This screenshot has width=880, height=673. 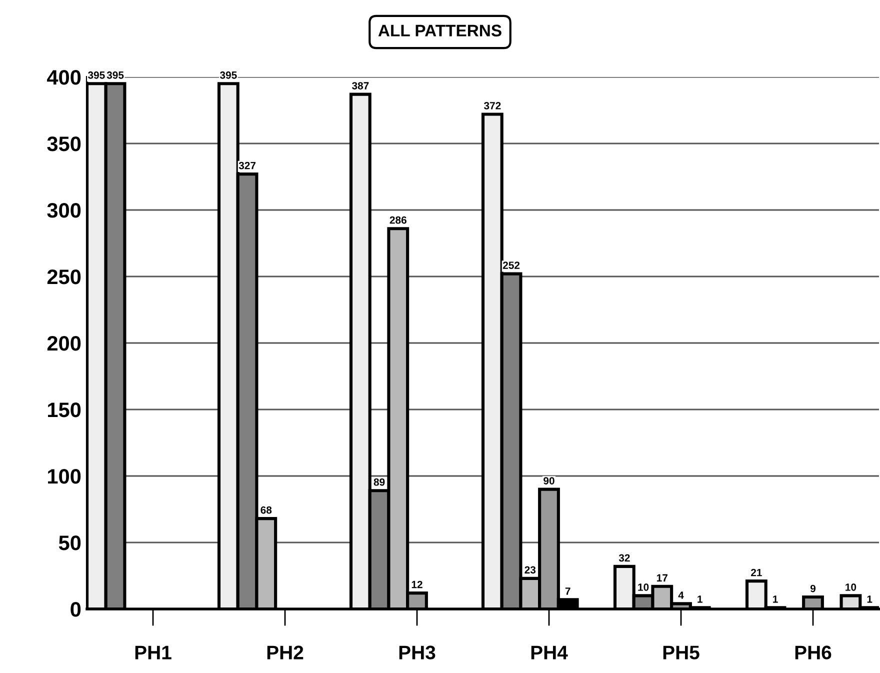 What do you see at coordinates (360, 86) in the screenshot?
I see `data-label: 387` at bounding box center [360, 86].